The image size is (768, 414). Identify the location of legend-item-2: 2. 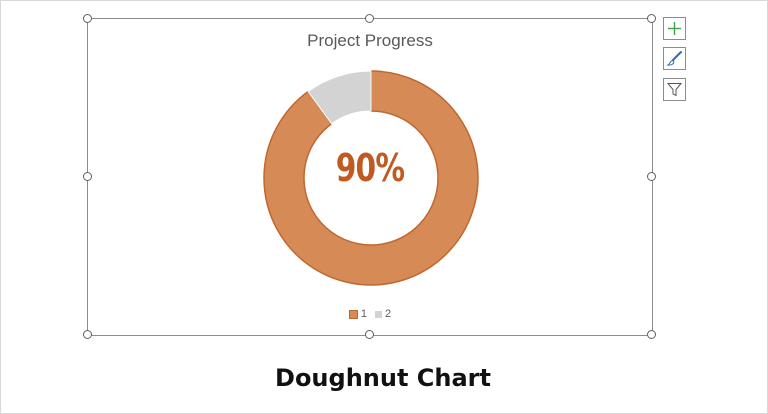
(383, 314).